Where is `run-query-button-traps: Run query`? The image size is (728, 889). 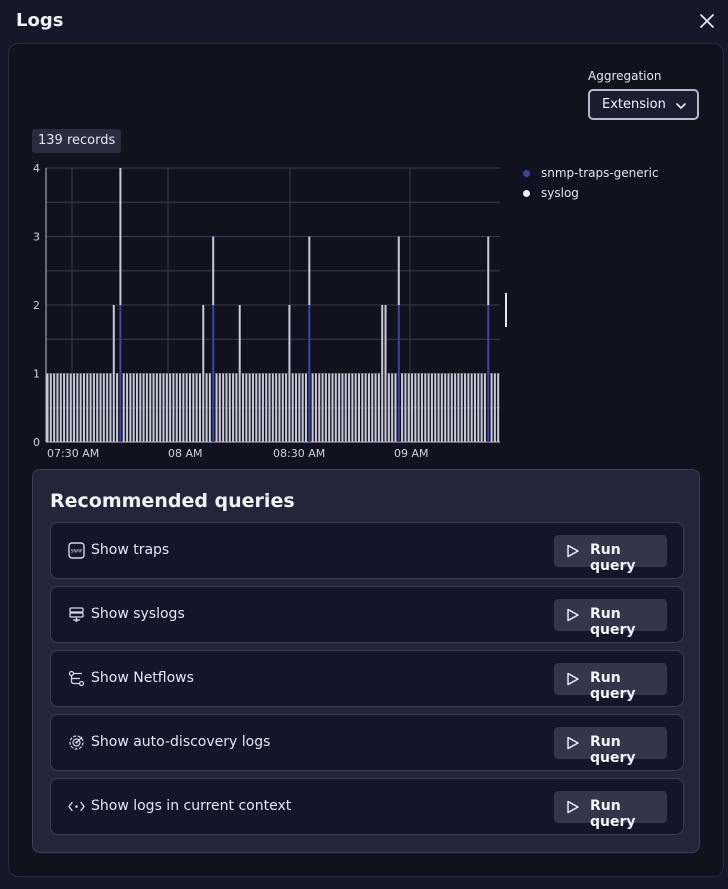 run-query-button-traps: Run query is located at coordinates (610, 554).